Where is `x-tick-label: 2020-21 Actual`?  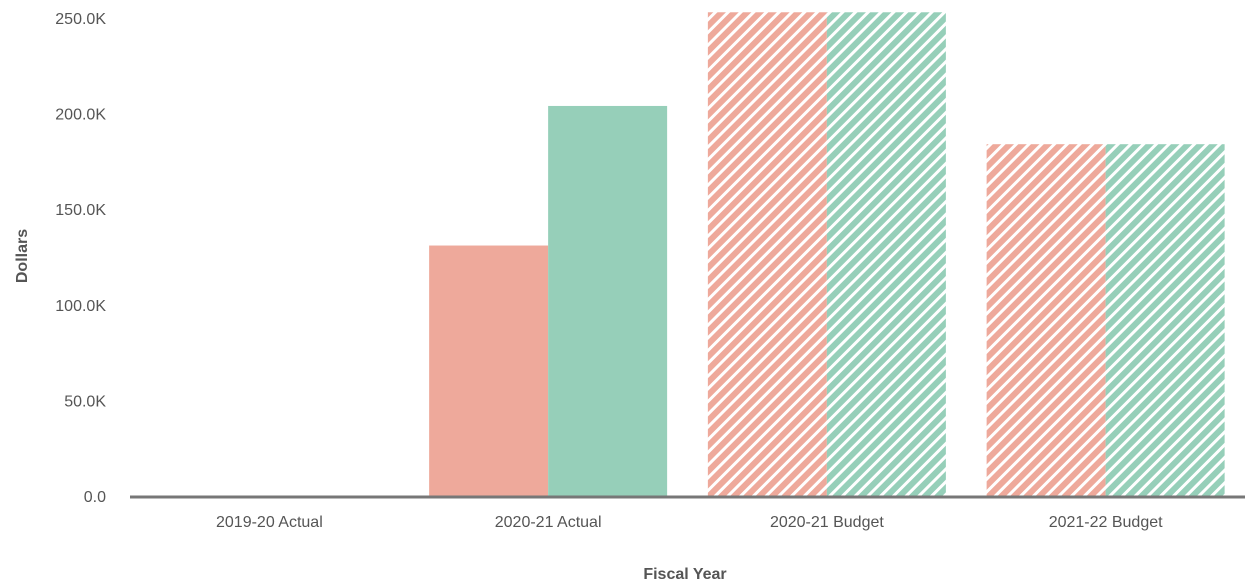 x-tick-label: 2020-21 Actual is located at coordinates (548, 522).